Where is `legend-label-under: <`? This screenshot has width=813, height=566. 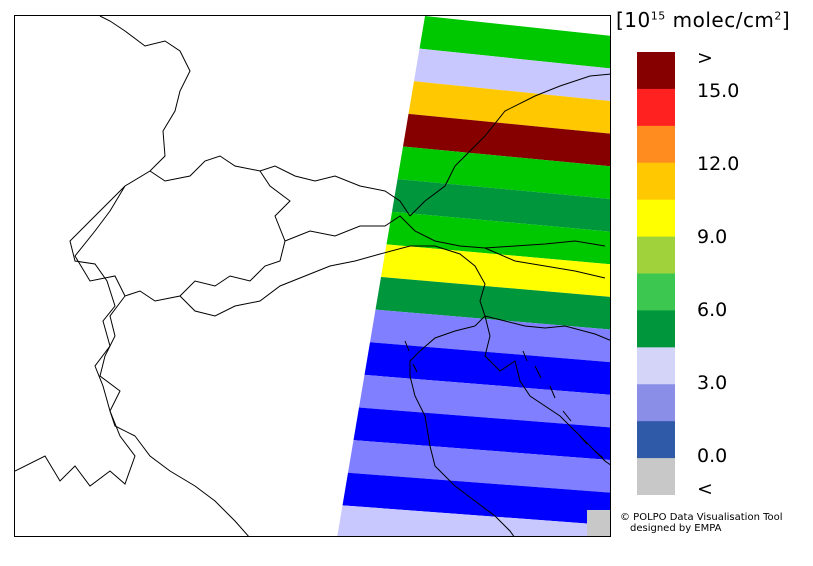 legend-label-under: < is located at coordinates (705, 489).